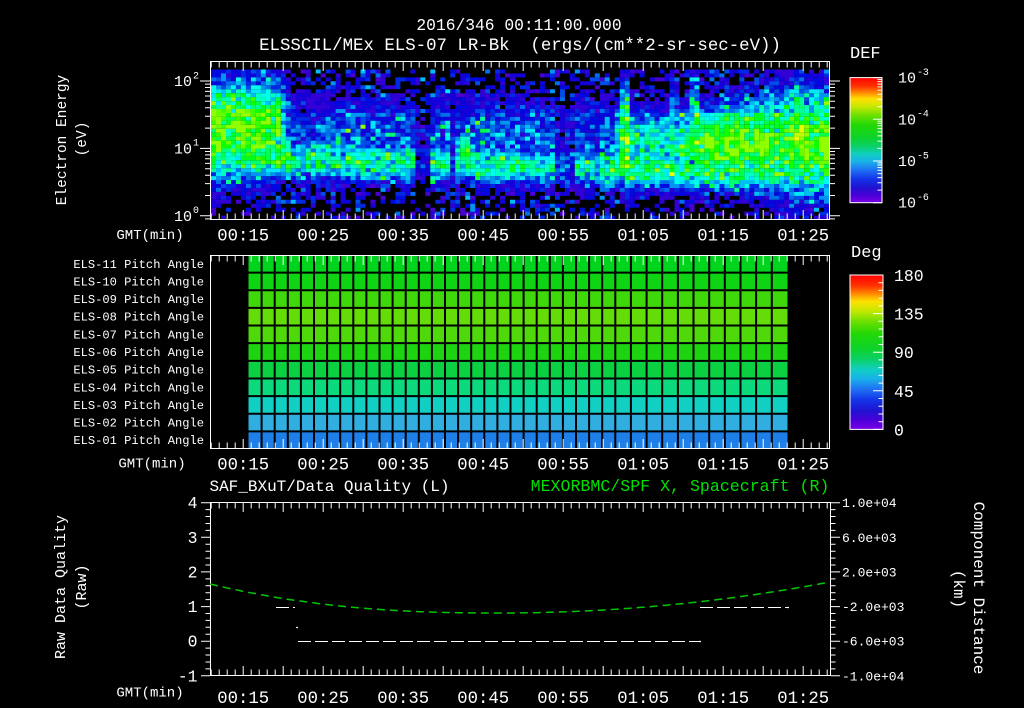 The width and height of the screenshot is (1024, 708). What do you see at coordinates (873, 676) in the screenshot?
I see `svg-text: -1.0e+04` at bounding box center [873, 676].